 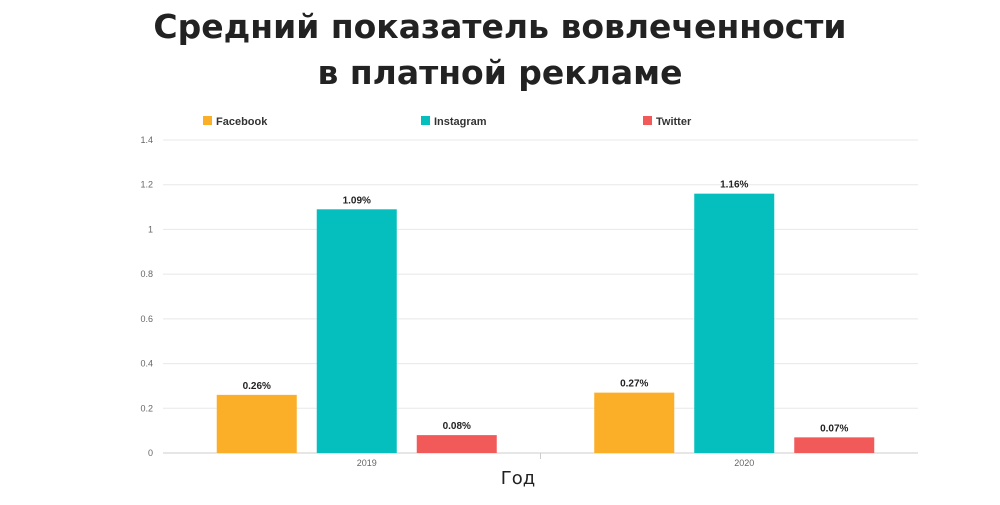 I want to click on x-tick-label: 2020, so click(x=744, y=463).